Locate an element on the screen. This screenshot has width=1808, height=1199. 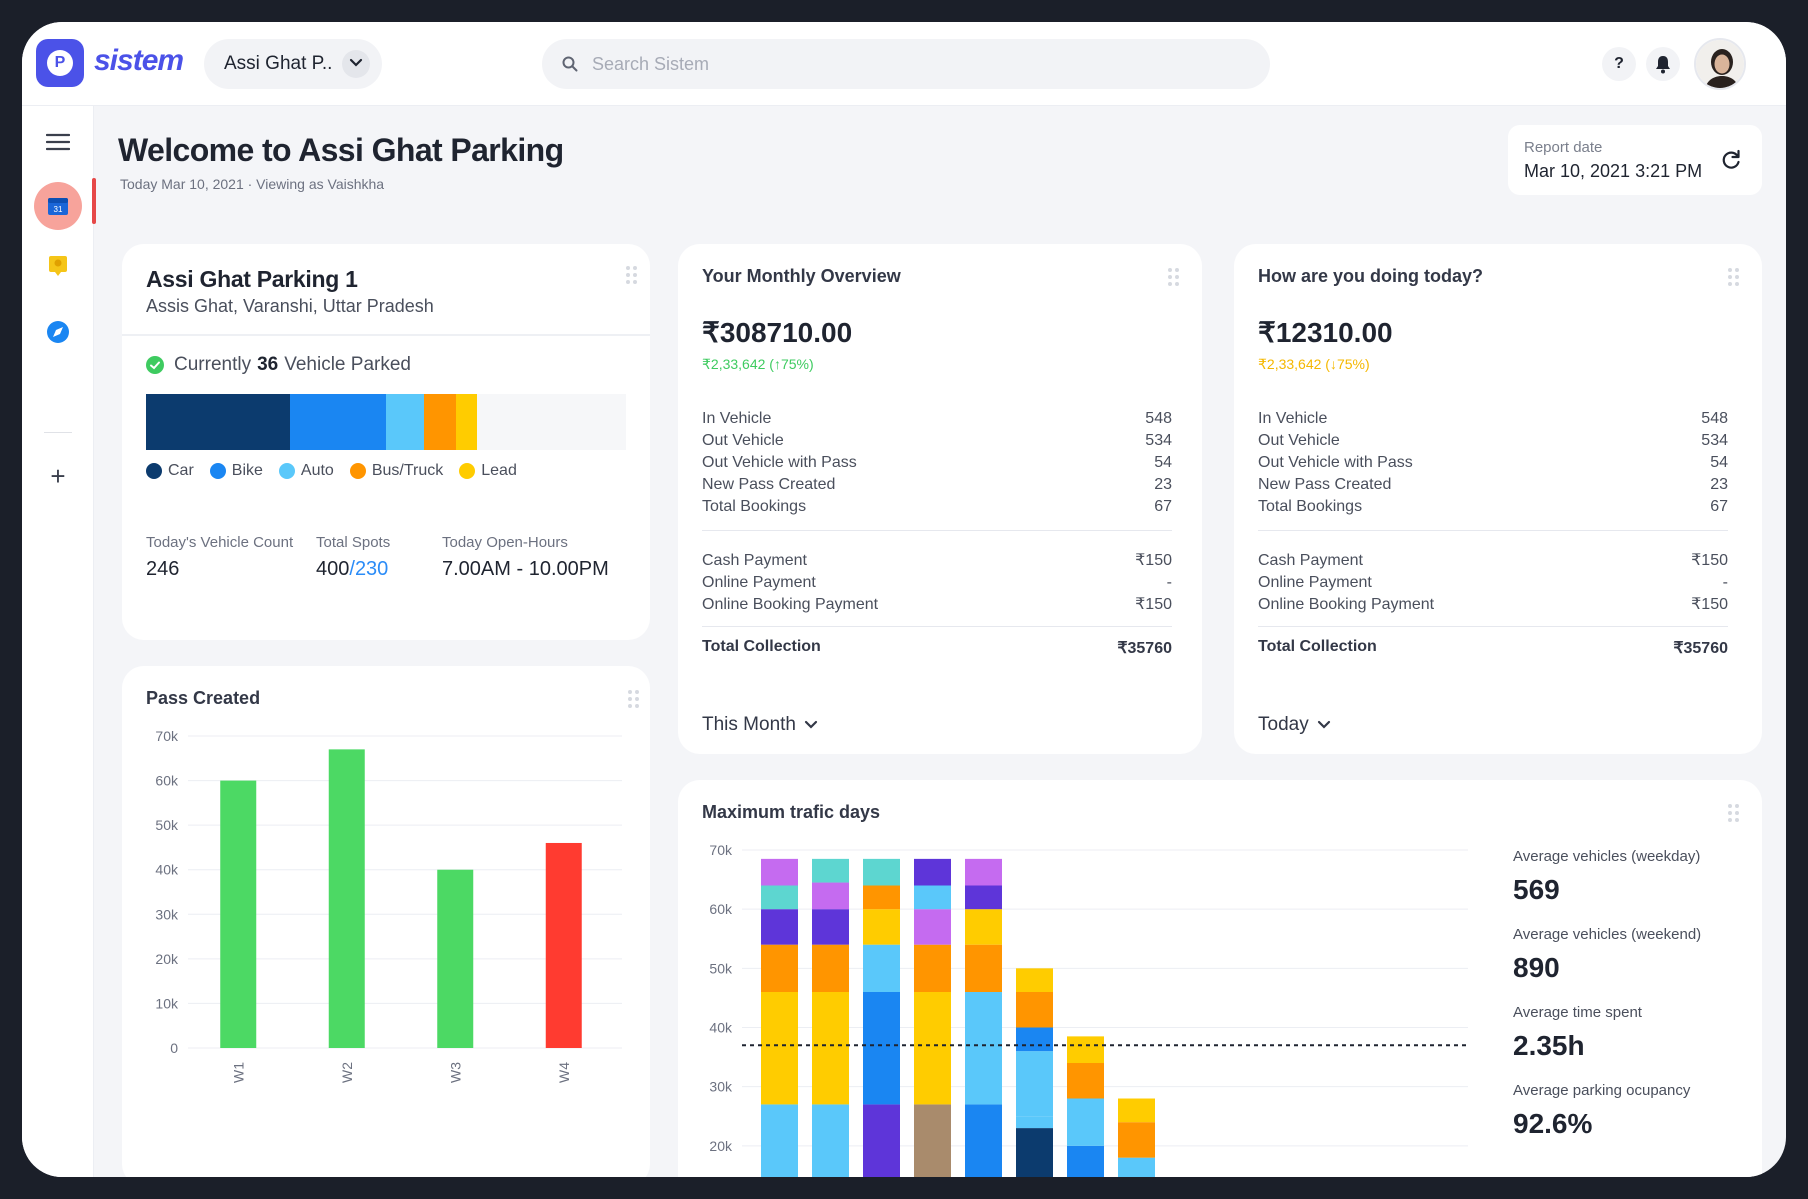
stat-row-value: 548 is located at coordinates (1158, 418).